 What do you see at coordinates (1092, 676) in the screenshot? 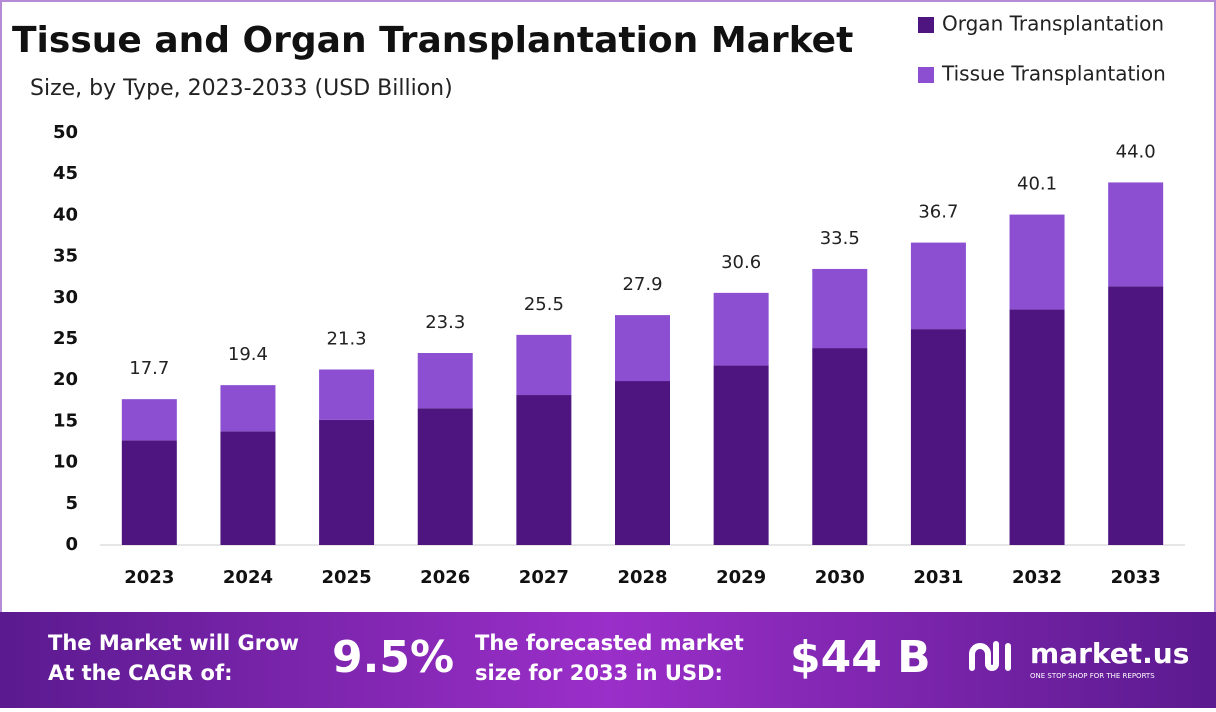
I see `brand-tagline: ONE STOP SHOP FOR THE REPORTS` at bounding box center [1092, 676].